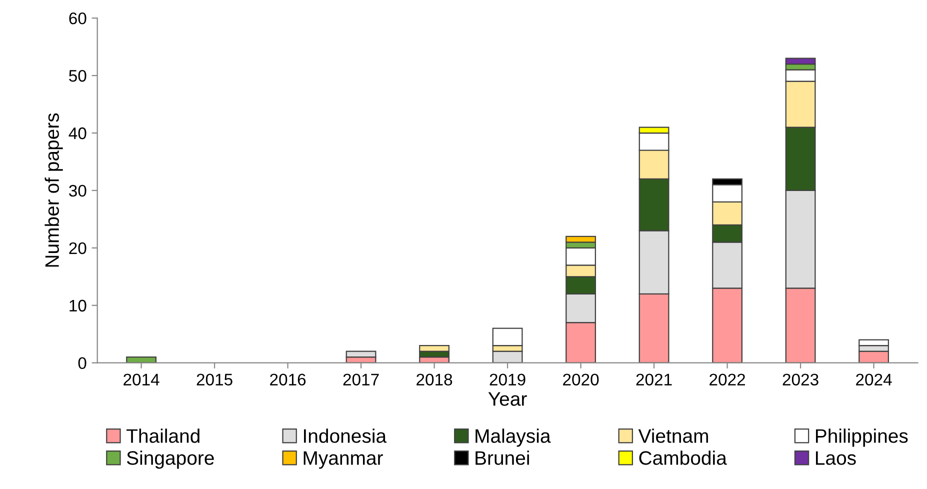 Image resolution: width=927 pixels, height=489 pixels. What do you see at coordinates (800, 380) in the screenshot?
I see `x-tick-label: 2023` at bounding box center [800, 380].